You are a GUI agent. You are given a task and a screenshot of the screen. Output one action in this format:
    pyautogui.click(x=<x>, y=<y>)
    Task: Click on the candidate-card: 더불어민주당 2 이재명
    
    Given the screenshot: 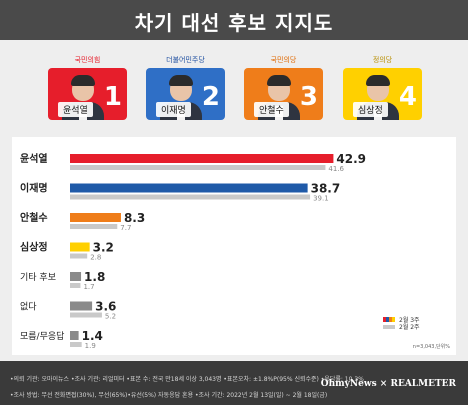 What is the action you would take?
    pyautogui.click(x=185, y=88)
    